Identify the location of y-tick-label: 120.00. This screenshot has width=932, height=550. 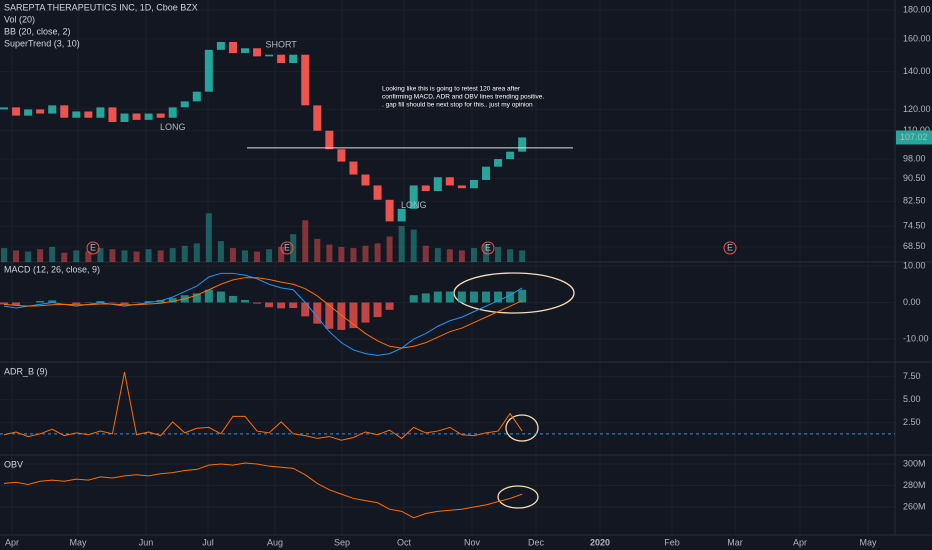
(917, 109).